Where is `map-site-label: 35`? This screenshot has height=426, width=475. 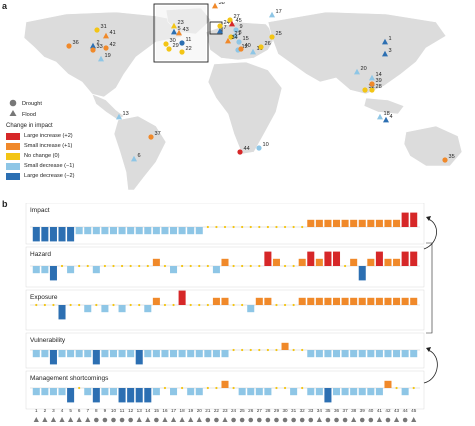
map-site-label: 35 is located at coordinates (452, 157).